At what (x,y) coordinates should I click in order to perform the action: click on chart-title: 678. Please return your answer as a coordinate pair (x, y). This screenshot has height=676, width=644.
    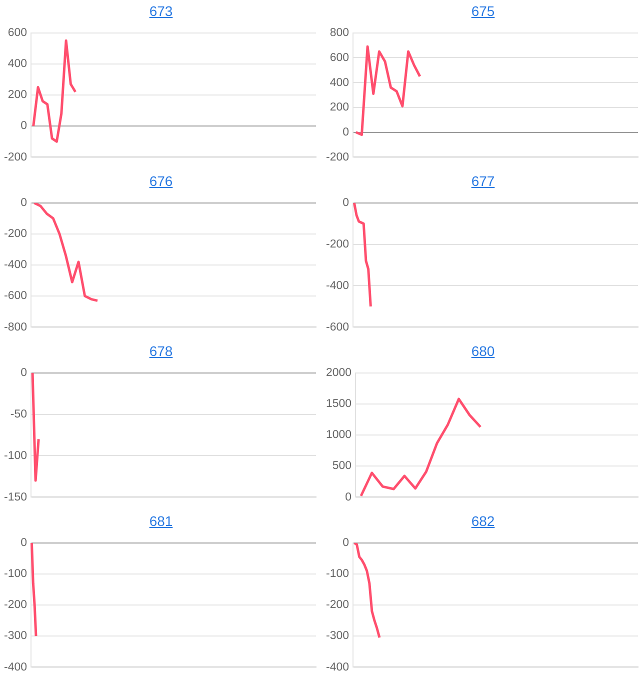
    Looking at the image, I should click on (161, 351).